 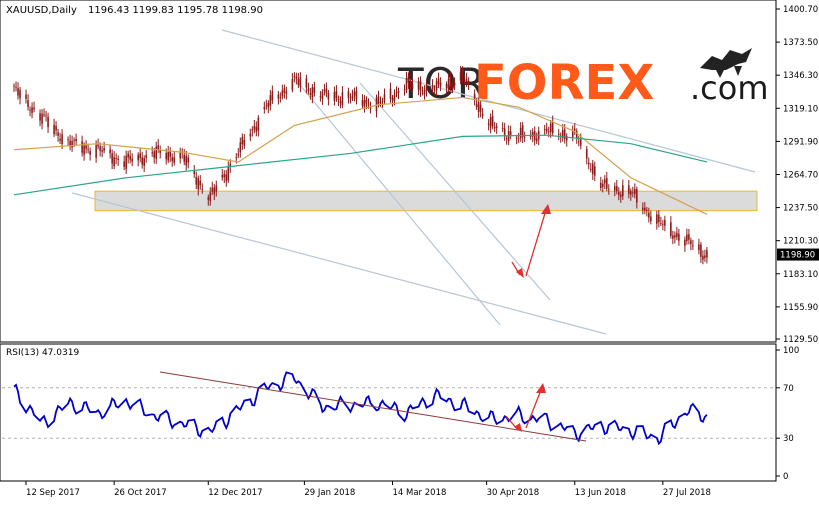 I want to click on price-tick-label: 1183.10, so click(x=800, y=275).